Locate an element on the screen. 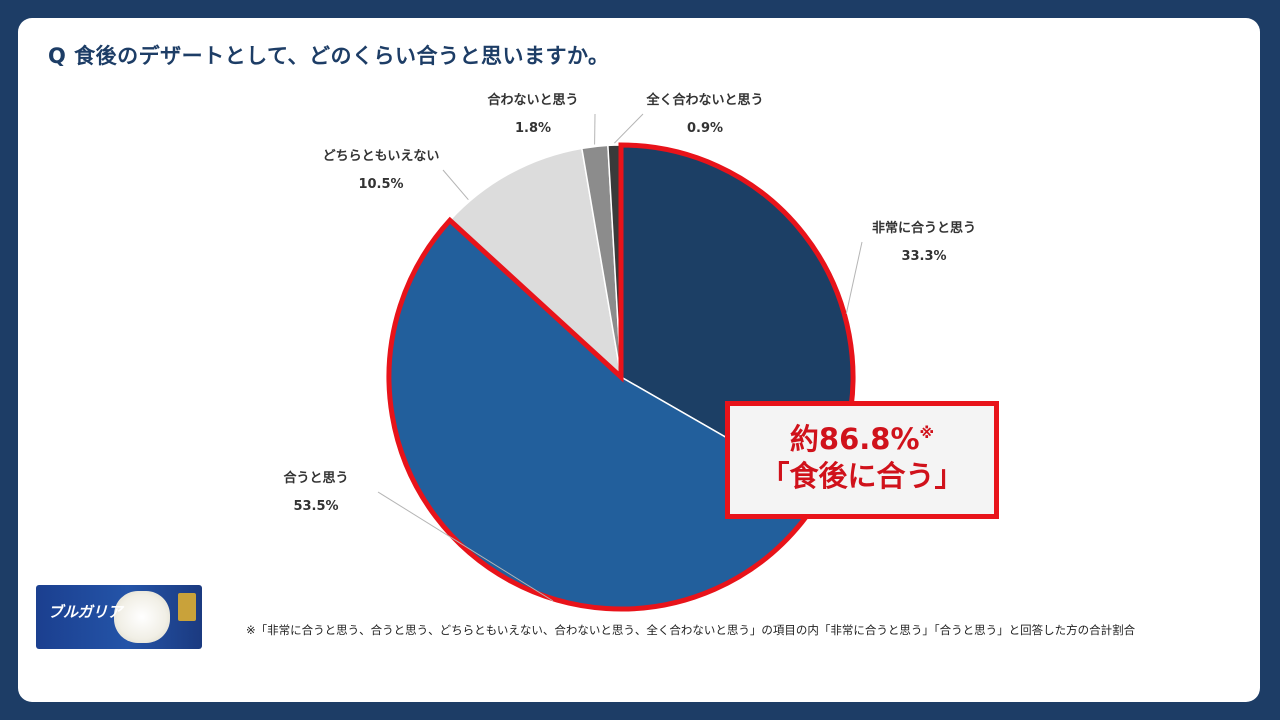  pie-slice-どちらともいえない is located at coordinates (535, 263).